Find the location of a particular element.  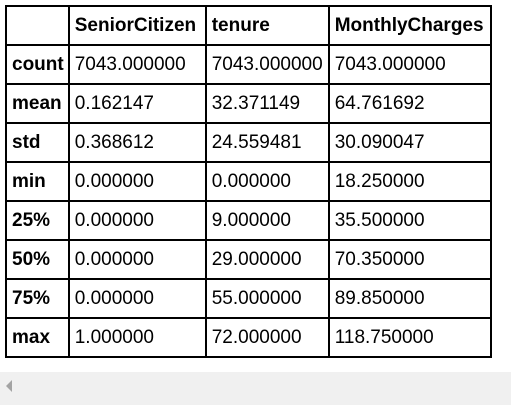

row-label: min is located at coordinates (37, 181).